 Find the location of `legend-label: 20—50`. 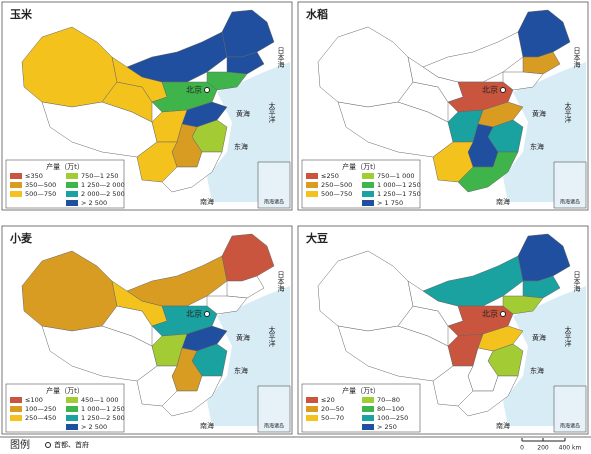

legend-label: 20—50 is located at coordinates (332, 409).